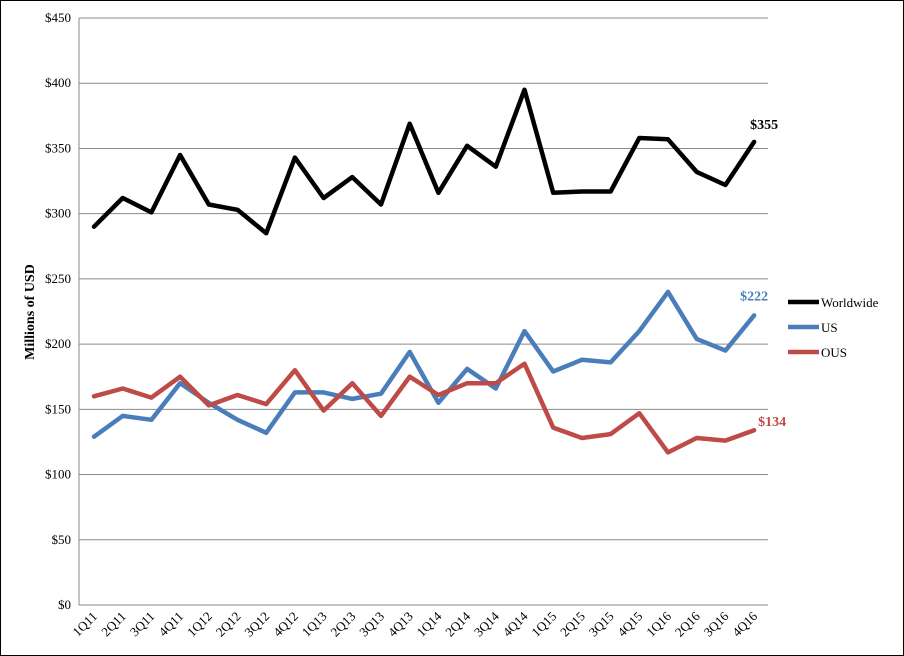  What do you see at coordinates (285, 624) in the screenshot?
I see `x-tick-label: 4Q12` at bounding box center [285, 624].